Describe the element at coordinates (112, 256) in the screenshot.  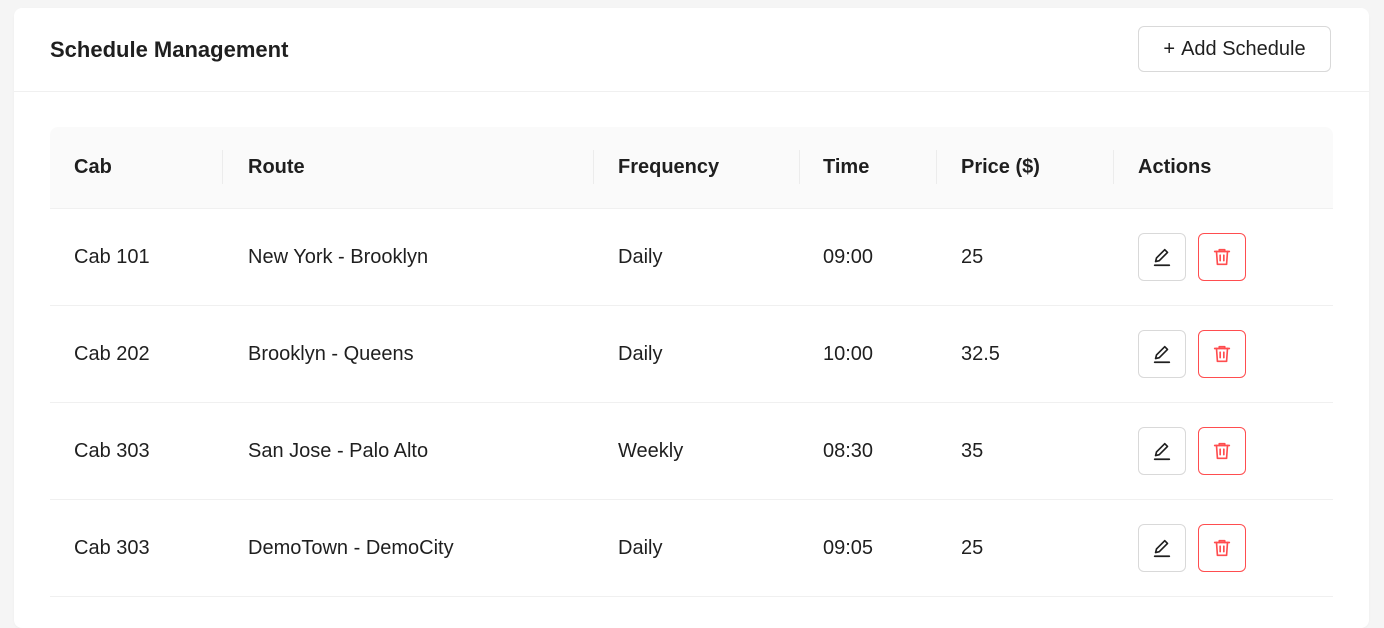
I see `cell-cab: Cab 101` at that location.